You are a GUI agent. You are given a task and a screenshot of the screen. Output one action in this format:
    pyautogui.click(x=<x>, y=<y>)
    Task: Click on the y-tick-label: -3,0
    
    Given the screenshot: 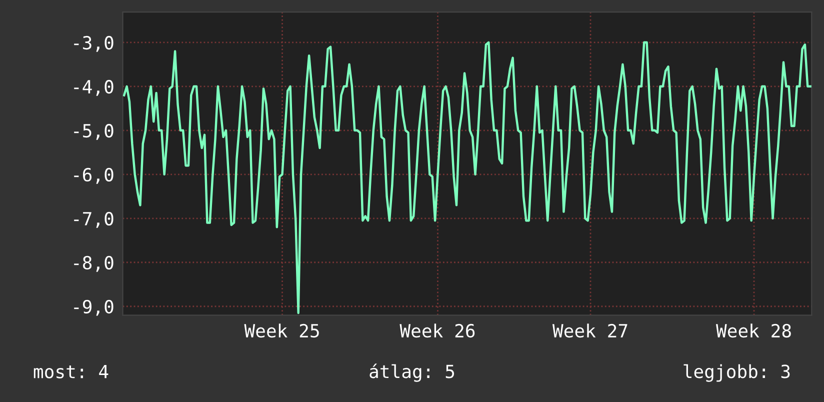 What is the action you would take?
    pyautogui.click(x=94, y=44)
    